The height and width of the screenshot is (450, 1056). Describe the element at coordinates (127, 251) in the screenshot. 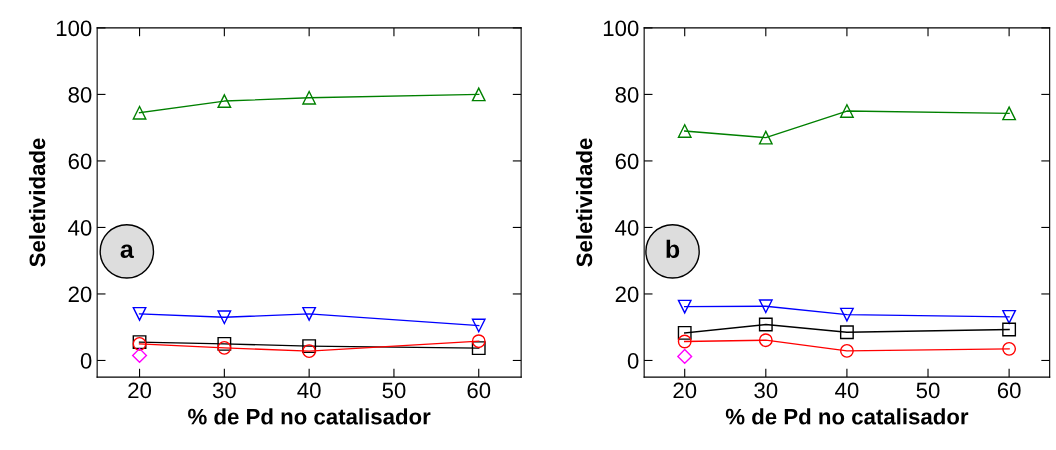

I see `annotation: a` at that location.